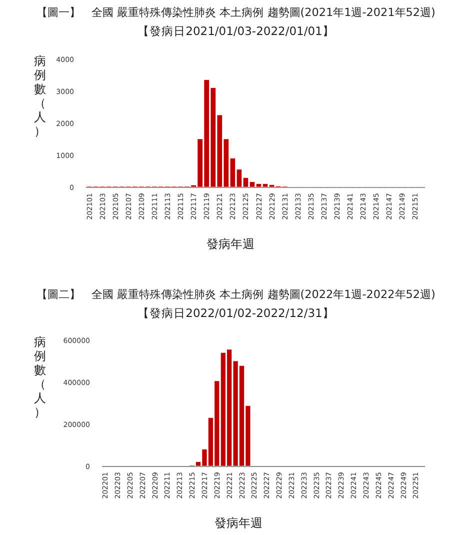  What do you see at coordinates (236, 294) in the screenshot?
I see `chart-title: 【圖二】 全國 嚴重特殊傳染性肺炎 本土病例 趨勢圖(2022年1週-2022年52週)` at bounding box center [236, 294].